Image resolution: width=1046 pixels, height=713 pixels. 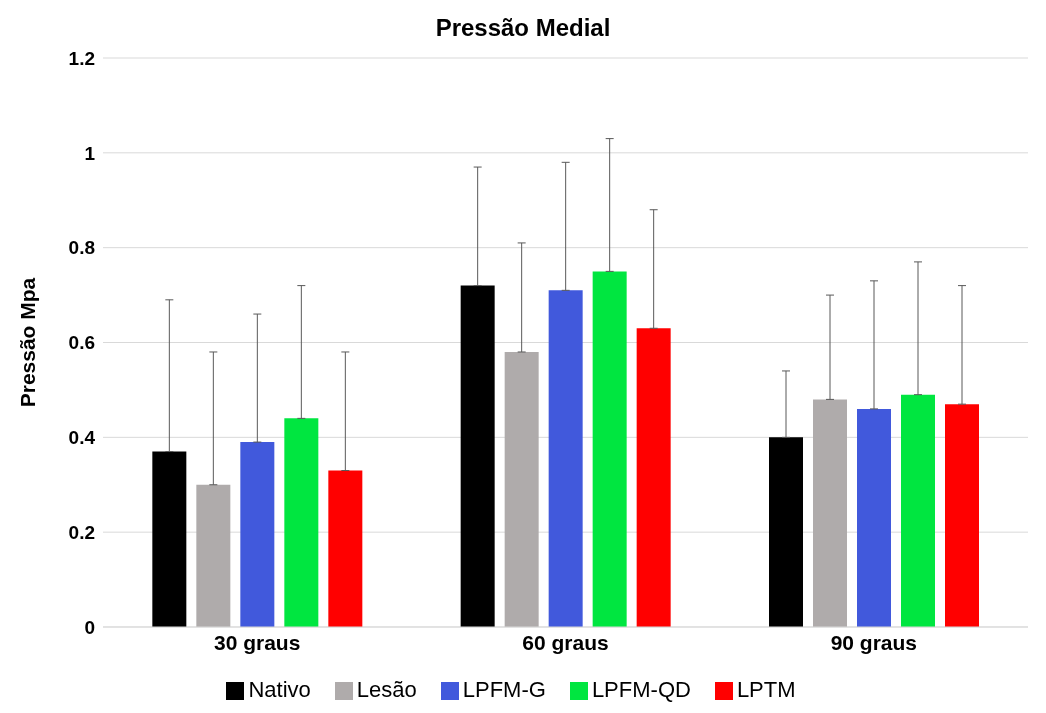 What do you see at coordinates (641, 689) in the screenshot?
I see `legend-label: LPFM-QD` at bounding box center [641, 689].